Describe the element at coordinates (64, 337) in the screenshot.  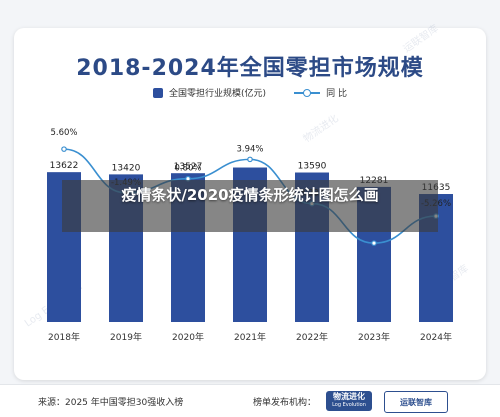
I see `category-label-0: 2018年` at that location.